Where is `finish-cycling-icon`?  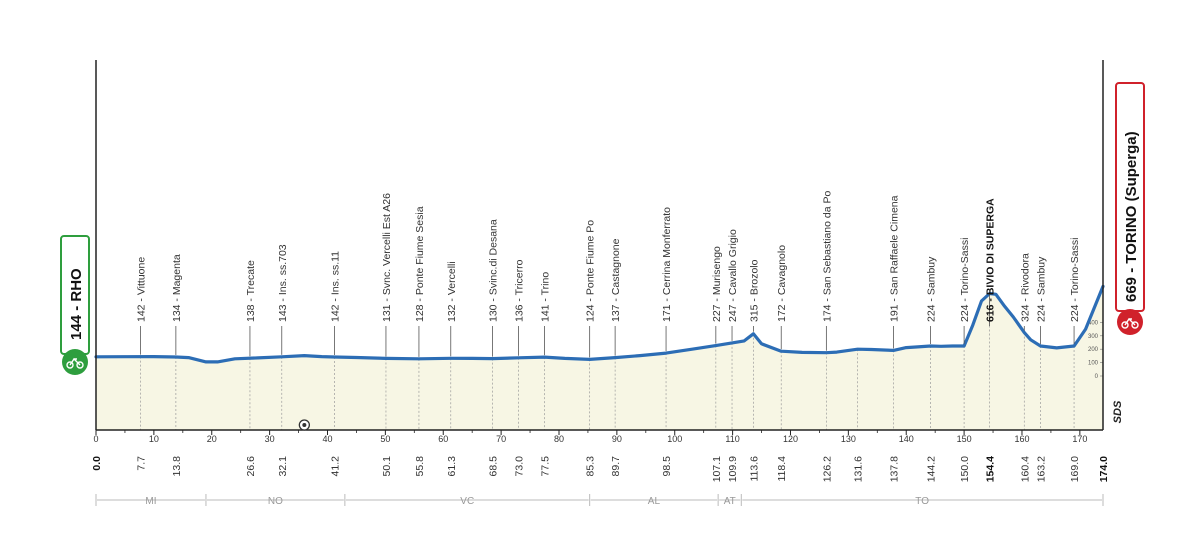 finish-cycling-icon is located at coordinates (1130, 322).